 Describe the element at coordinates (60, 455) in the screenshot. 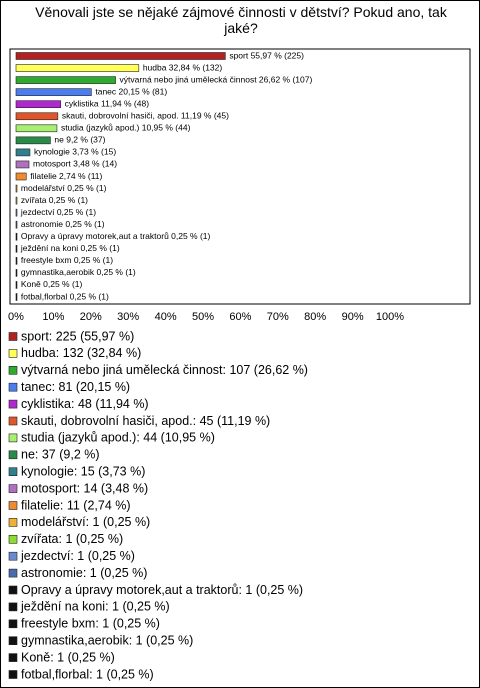

I see `legend-label: ne: 37 (9,2 %)` at that location.